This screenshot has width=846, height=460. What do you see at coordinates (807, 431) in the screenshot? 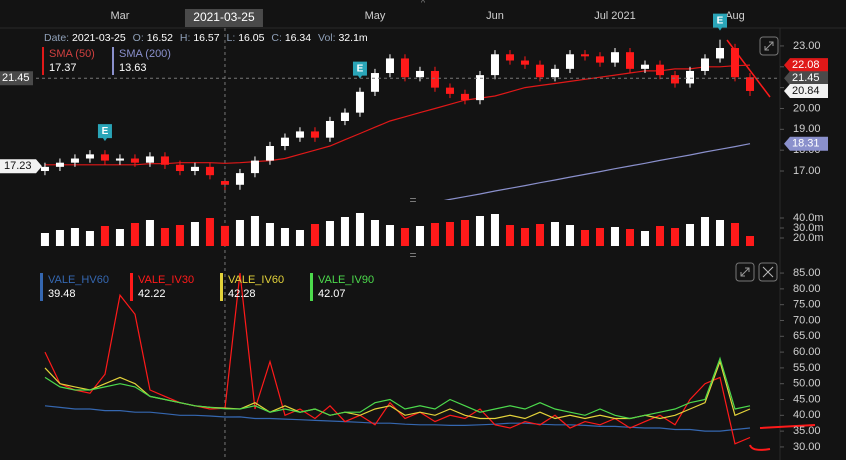
I see `y-tick-label: 35.00` at bounding box center [807, 431].